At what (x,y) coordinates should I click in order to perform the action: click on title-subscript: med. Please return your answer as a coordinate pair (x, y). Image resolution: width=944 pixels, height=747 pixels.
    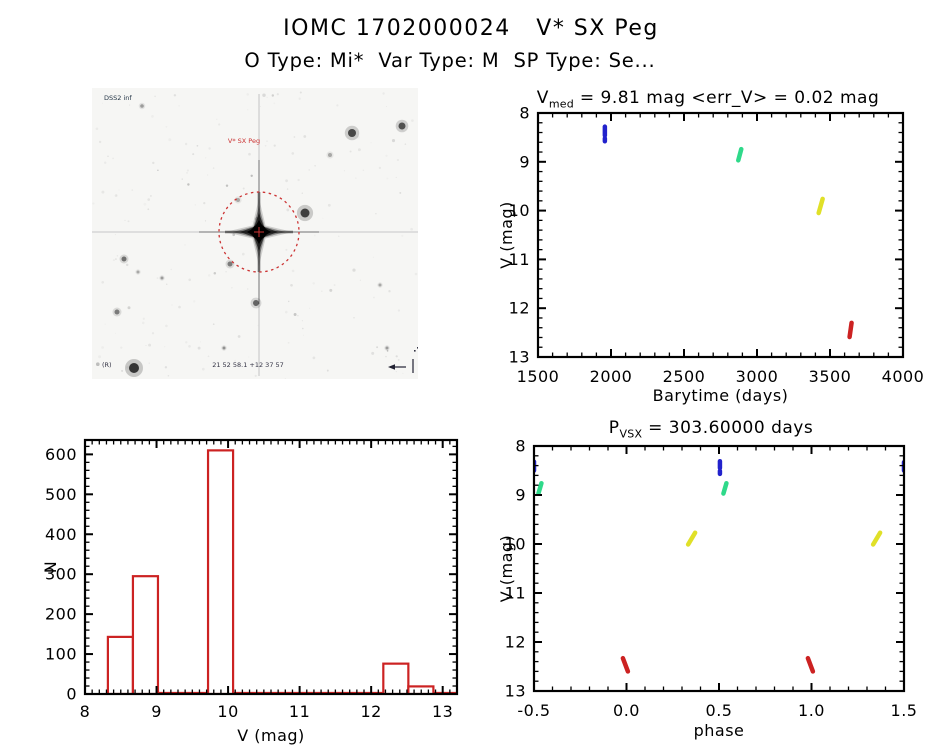
    Looking at the image, I should click on (561, 104).